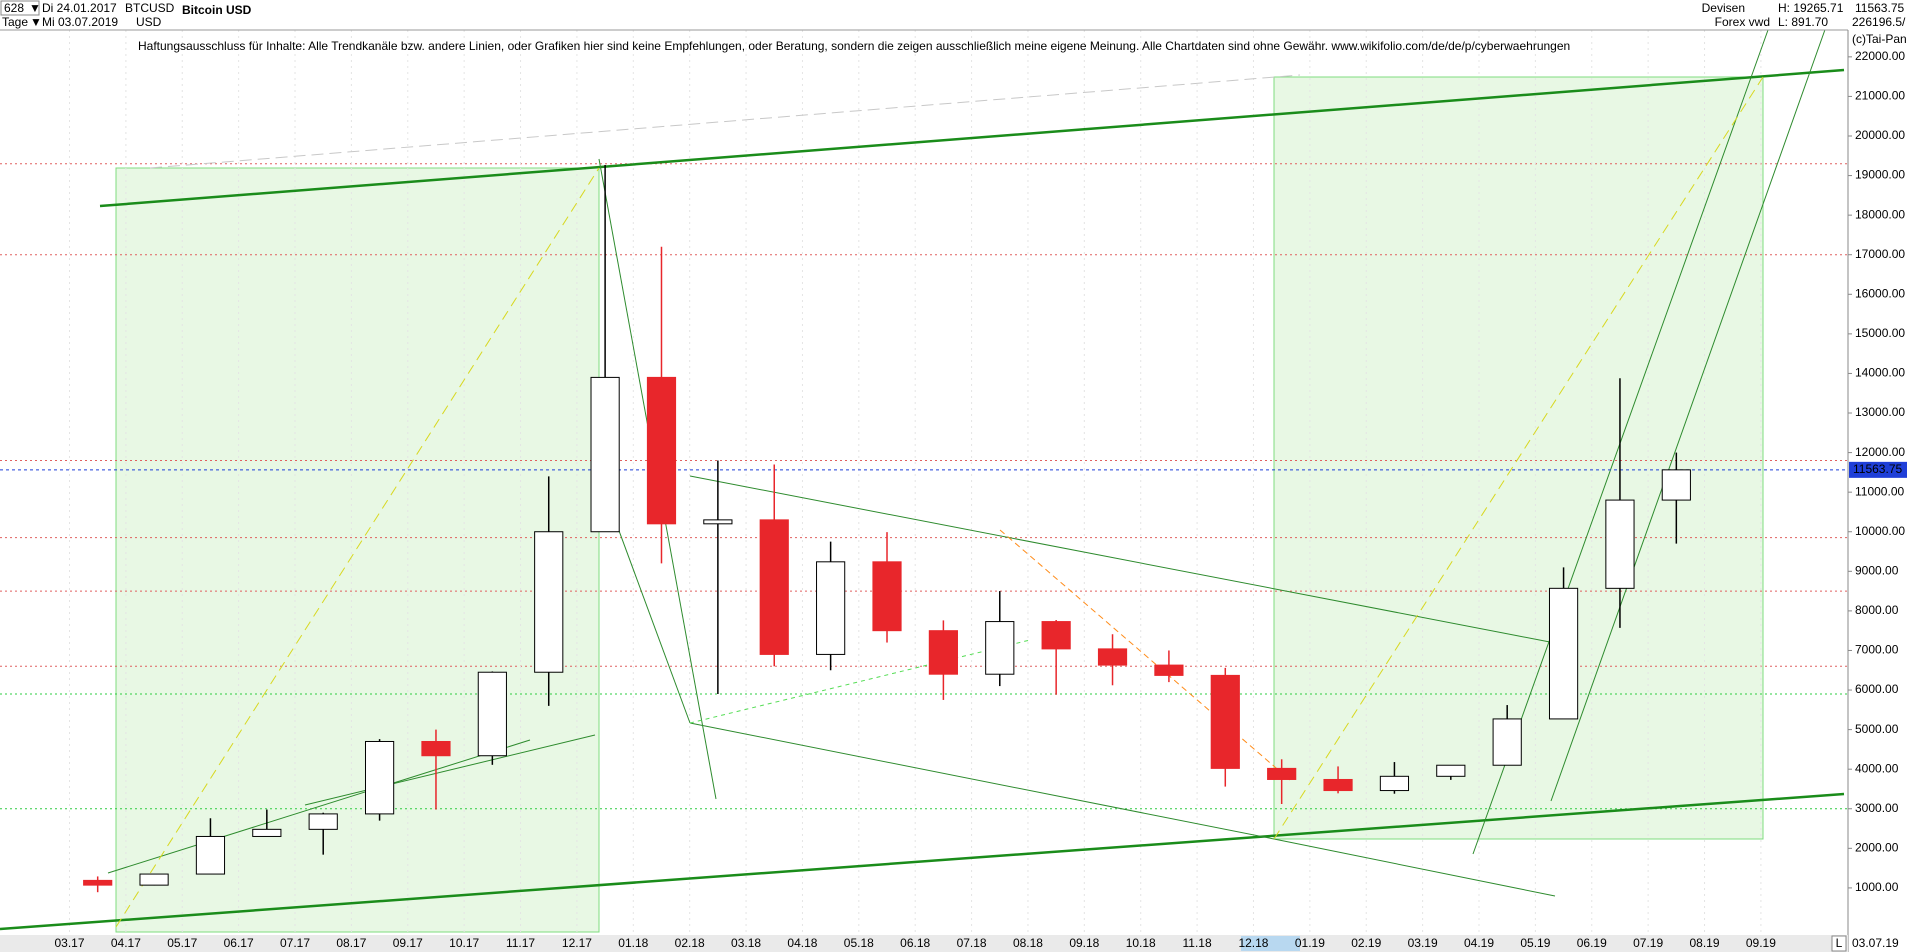  What do you see at coordinates (69, 943) in the screenshot?
I see `x-tick-label: 03.17` at bounding box center [69, 943].